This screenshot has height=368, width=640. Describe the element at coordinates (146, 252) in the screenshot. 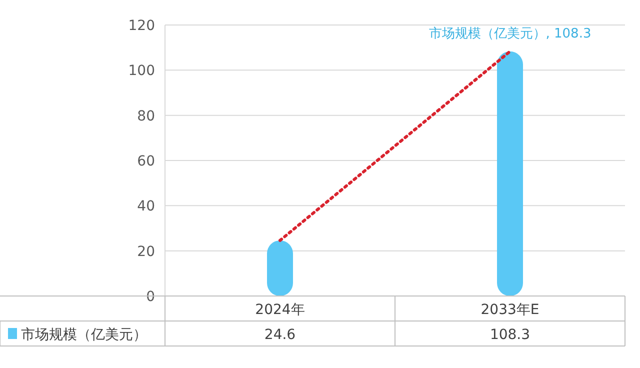

I see `y-tick-label: 20` at that location.